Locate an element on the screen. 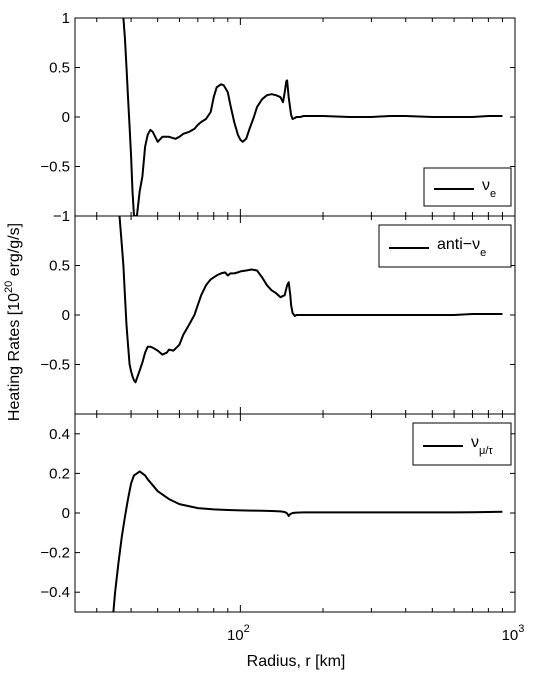  legend-label: νμ/τ is located at coordinates (482, 445).